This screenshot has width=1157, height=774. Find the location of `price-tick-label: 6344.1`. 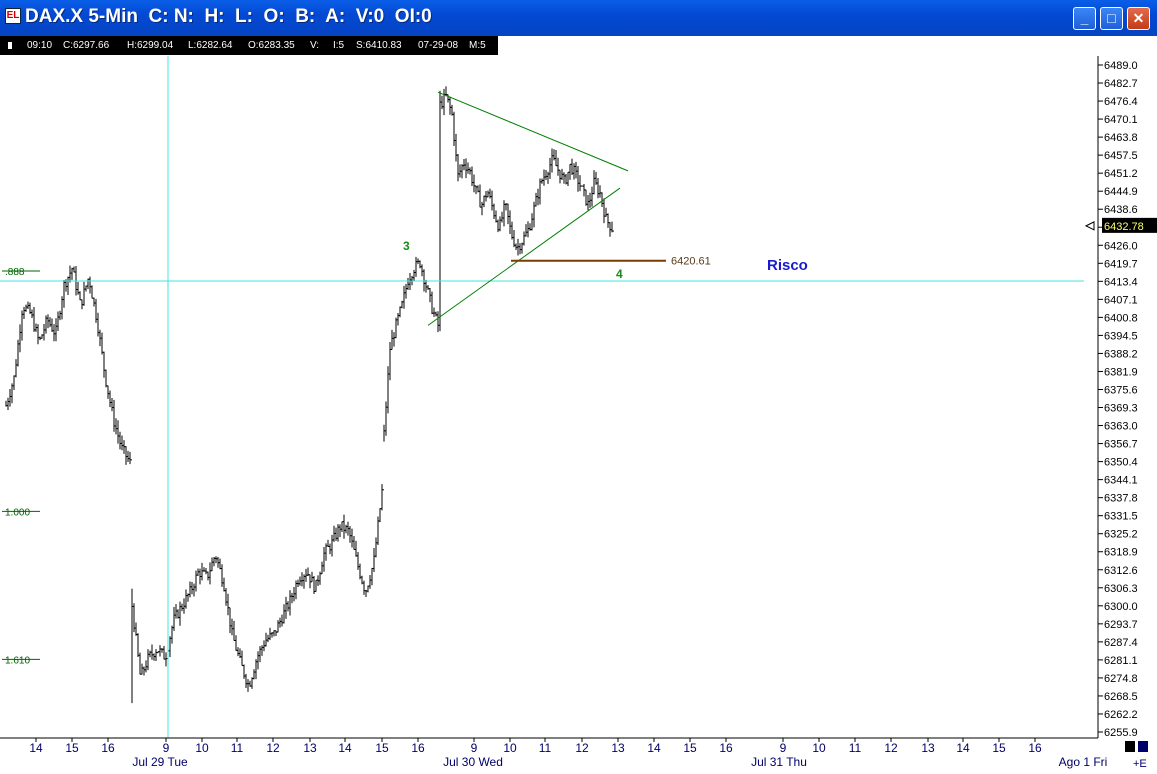

price-tick-label: 6344.1 is located at coordinates (1121, 481).